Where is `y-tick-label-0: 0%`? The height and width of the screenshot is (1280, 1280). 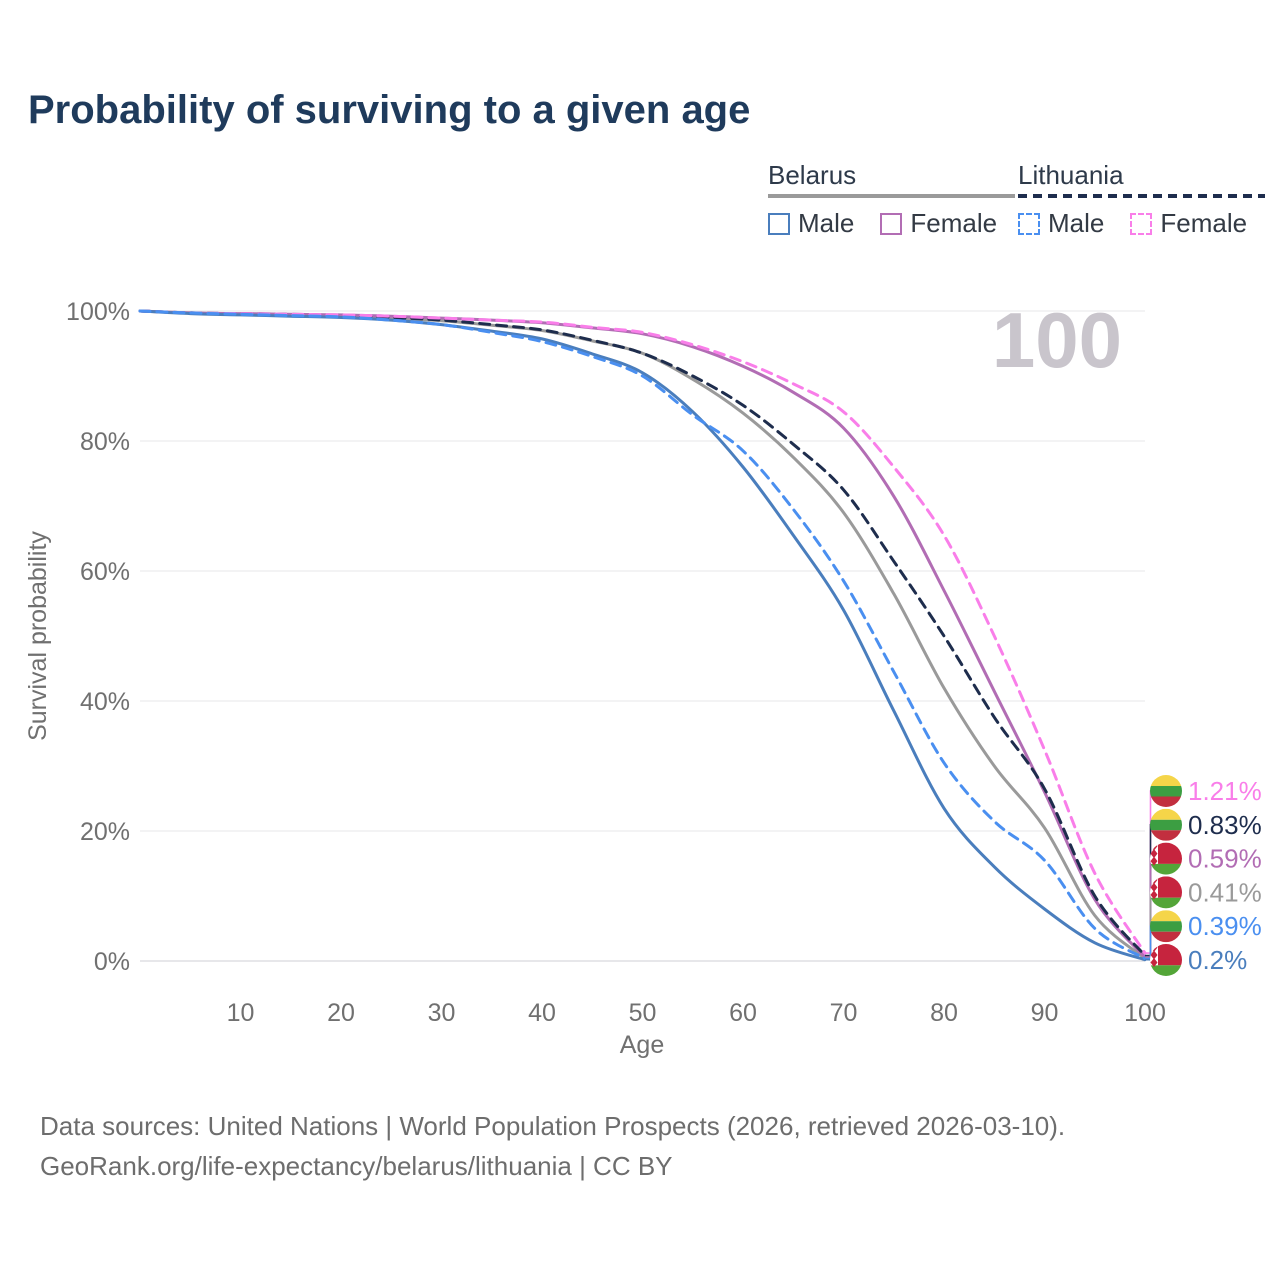 y-tick-label-0: 0% is located at coordinates (112, 962).